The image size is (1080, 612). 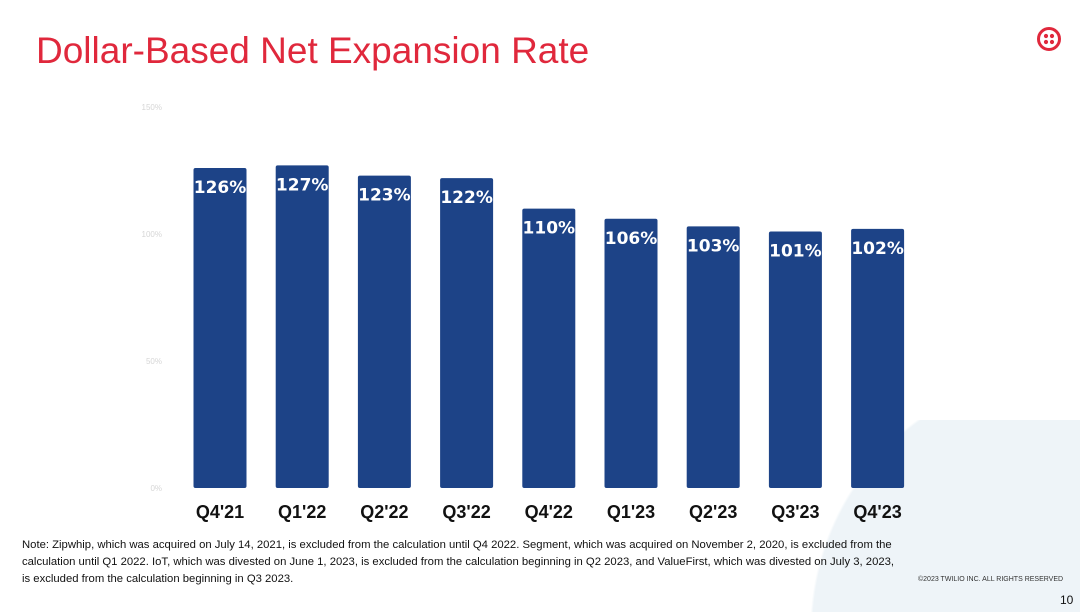 What do you see at coordinates (991, 579) in the screenshot?
I see `copyright: ©2023 TWILIO INC. ALL RIGHTS RESERVED` at bounding box center [991, 579].